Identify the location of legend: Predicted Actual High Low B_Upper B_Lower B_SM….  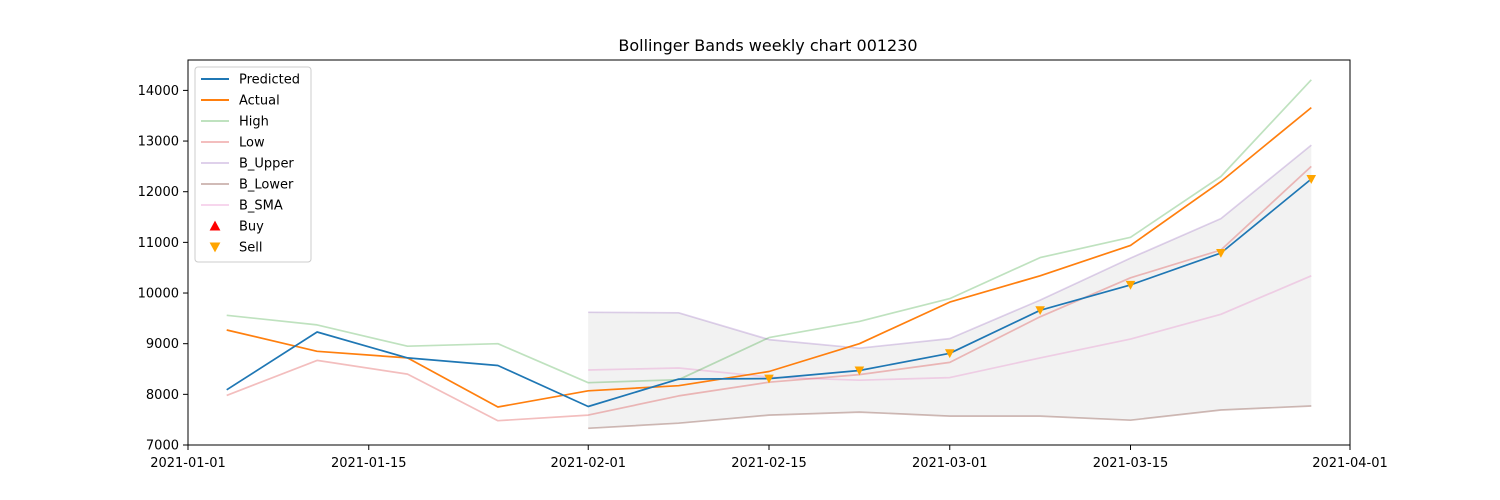
(253, 164).